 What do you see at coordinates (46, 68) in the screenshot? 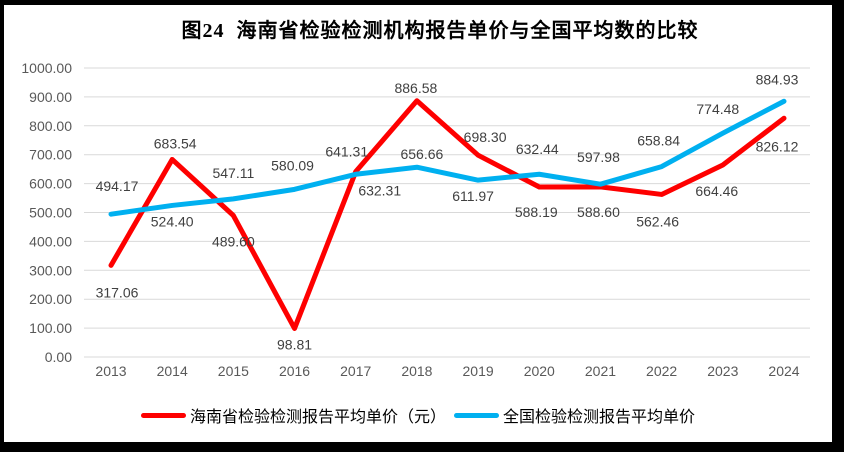
I see `y-tick-label: 1000.00` at bounding box center [46, 68].